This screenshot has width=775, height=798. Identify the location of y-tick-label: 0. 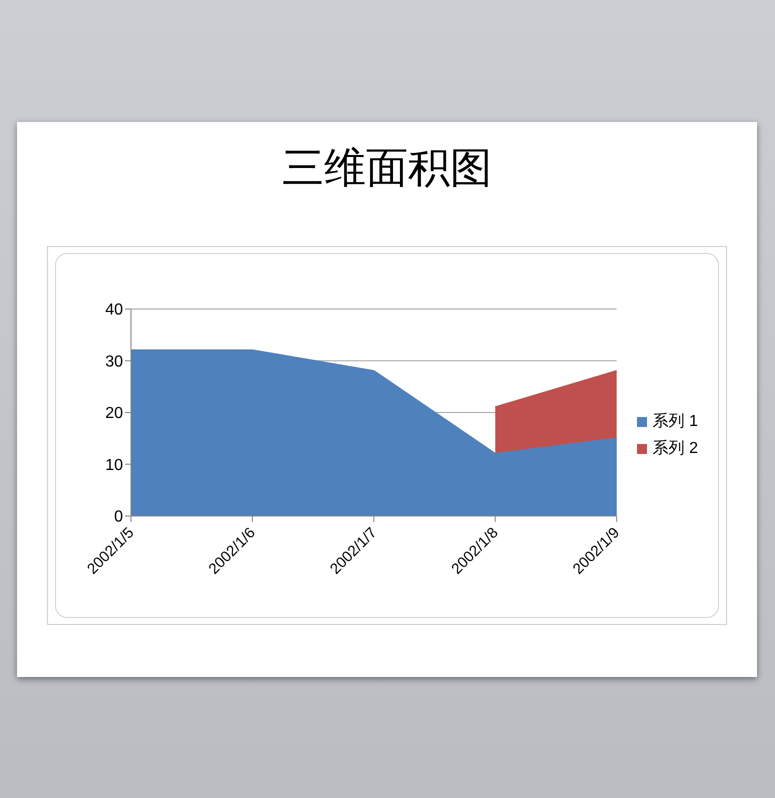
(119, 517).